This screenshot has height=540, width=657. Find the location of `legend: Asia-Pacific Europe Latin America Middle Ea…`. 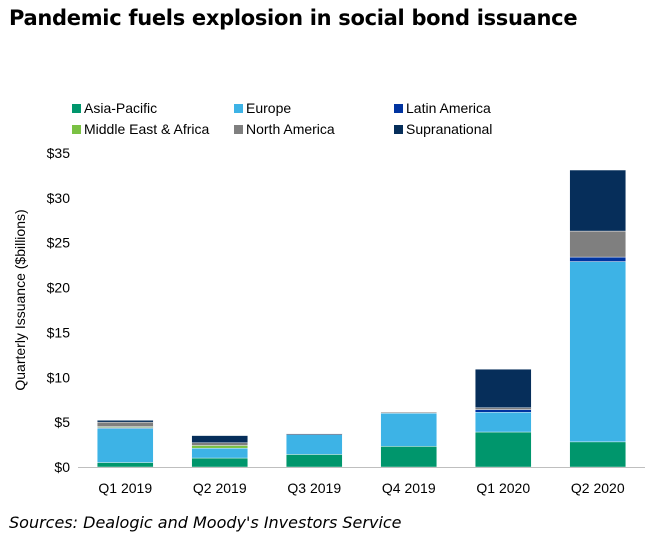

legend: Asia-Pacific Europe Latin America Middle Ea… is located at coordinates (282, 118).